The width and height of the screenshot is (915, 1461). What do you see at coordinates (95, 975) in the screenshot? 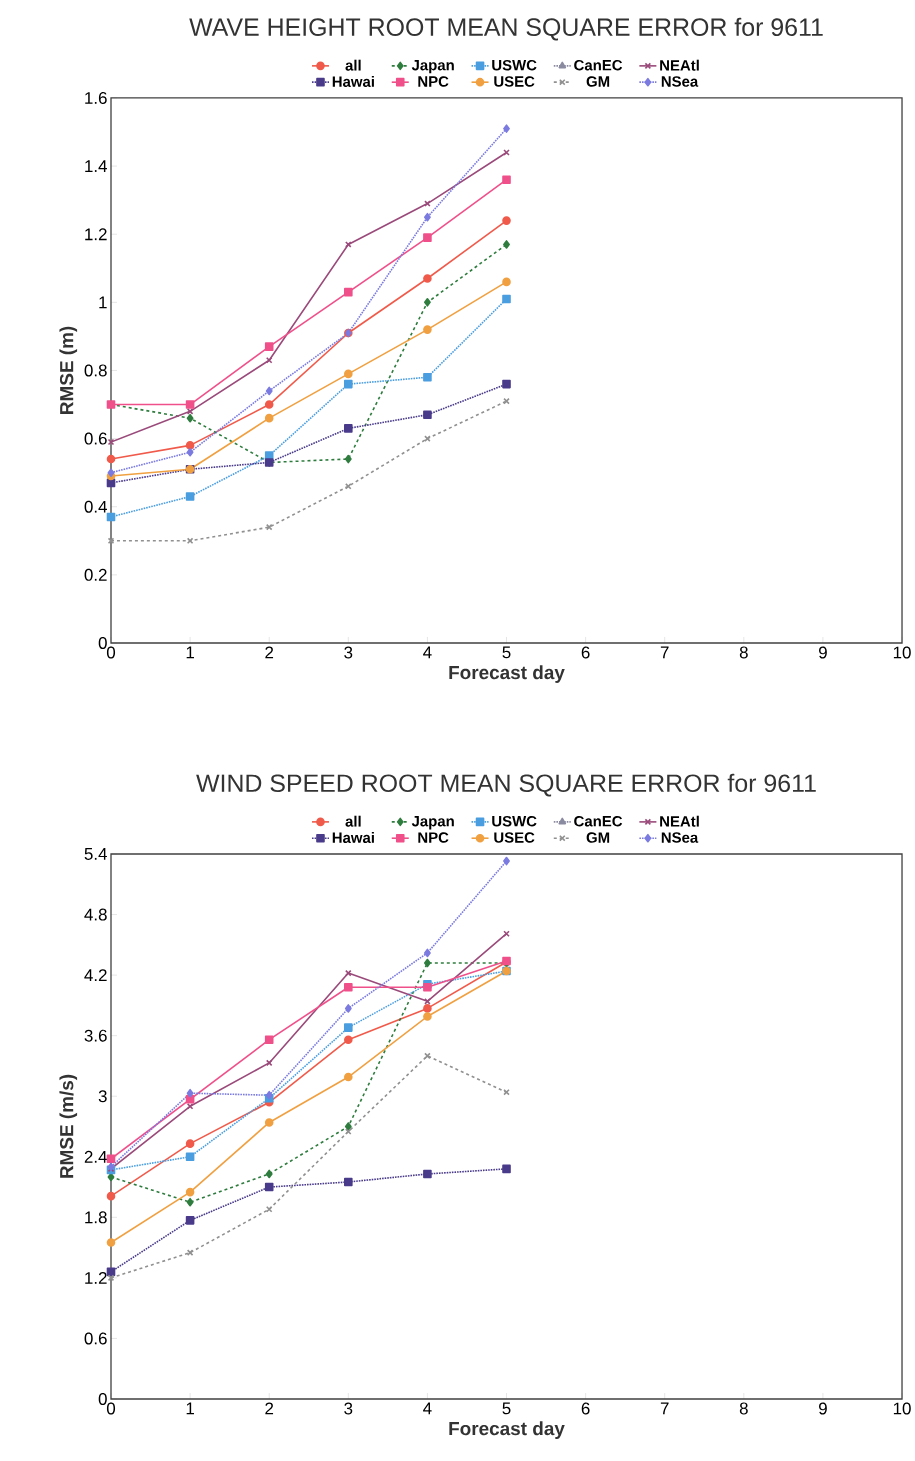
I see `y-tick-label: 4.2` at bounding box center [95, 975].